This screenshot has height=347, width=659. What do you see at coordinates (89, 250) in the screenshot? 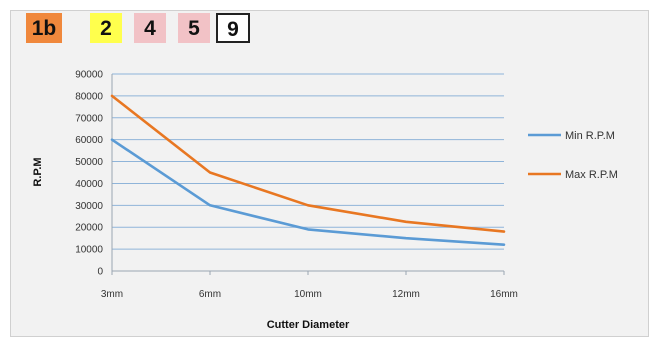
I see `y-tick-label-1: 10000` at bounding box center [89, 250].